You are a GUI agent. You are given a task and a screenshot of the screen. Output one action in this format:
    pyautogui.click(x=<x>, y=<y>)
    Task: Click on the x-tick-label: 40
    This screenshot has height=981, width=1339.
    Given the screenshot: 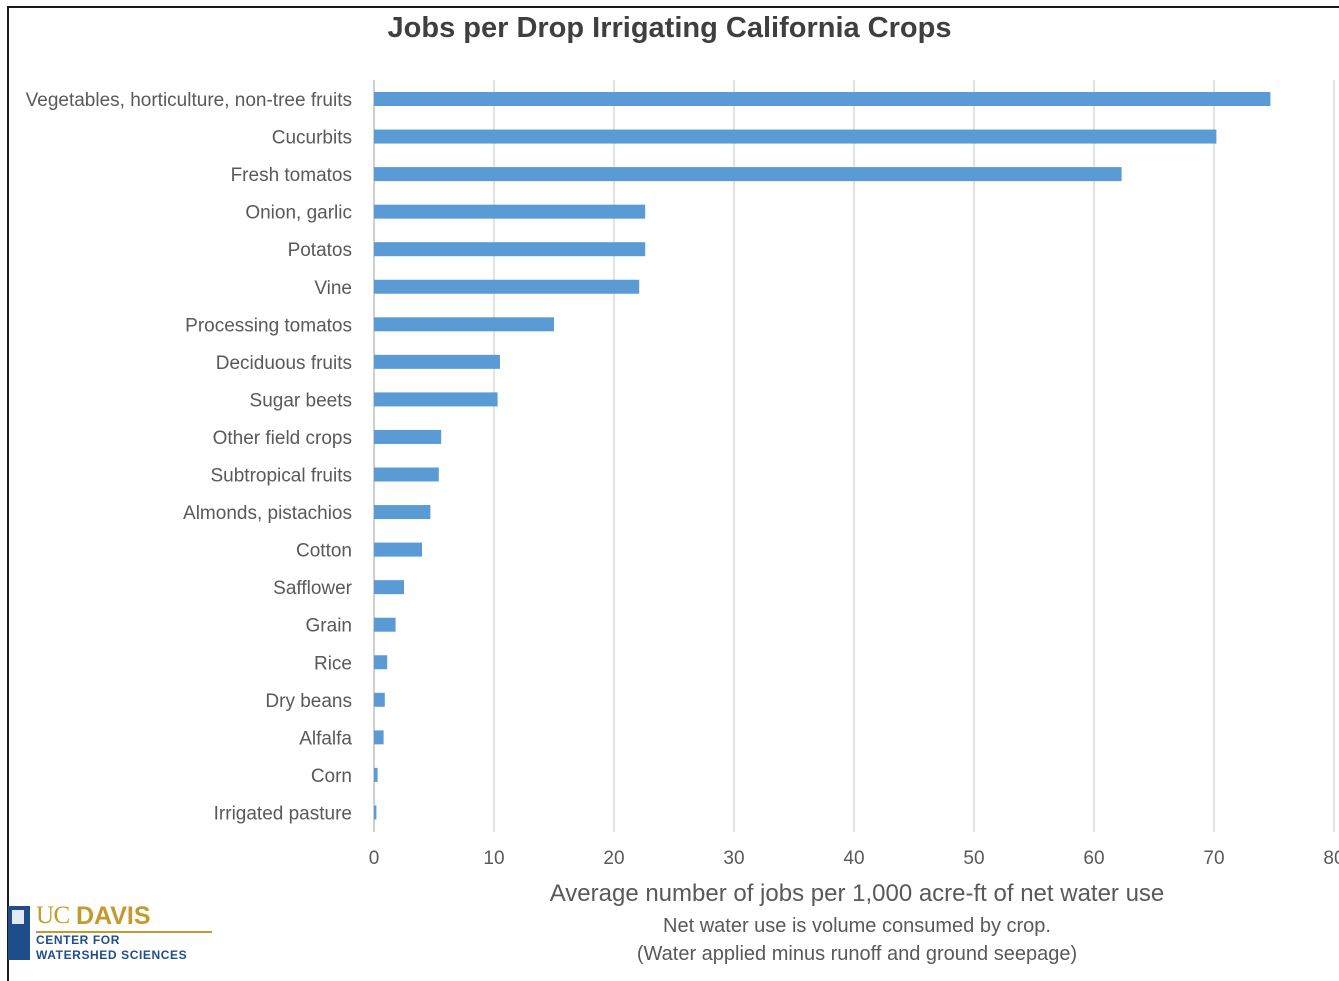 What is the action you would take?
    pyautogui.click(x=853, y=858)
    